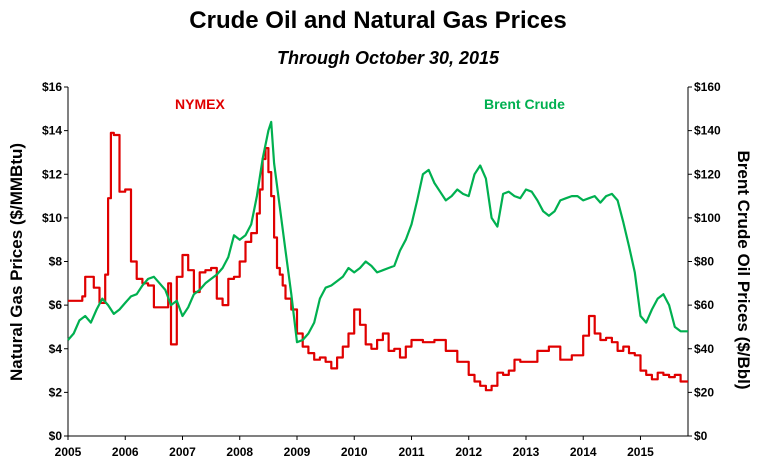 The width and height of the screenshot is (757, 467). What do you see at coordinates (56, 305) in the screenshot?
I see `y-left-tick-label: $6` at bounding box center [56, 305].